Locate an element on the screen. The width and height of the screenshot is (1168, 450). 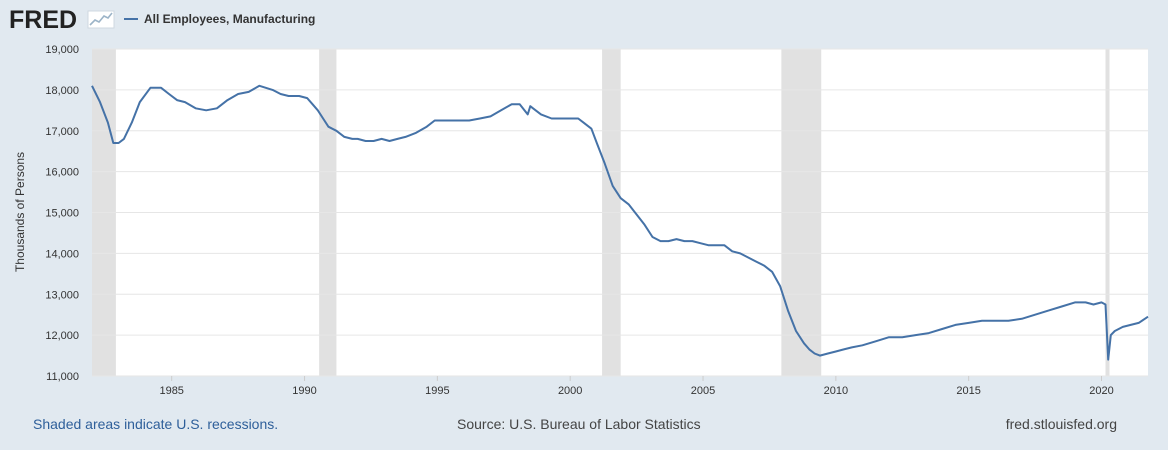
site-link: fred.stlouisfed.org is located at coordinates (1061, 424).